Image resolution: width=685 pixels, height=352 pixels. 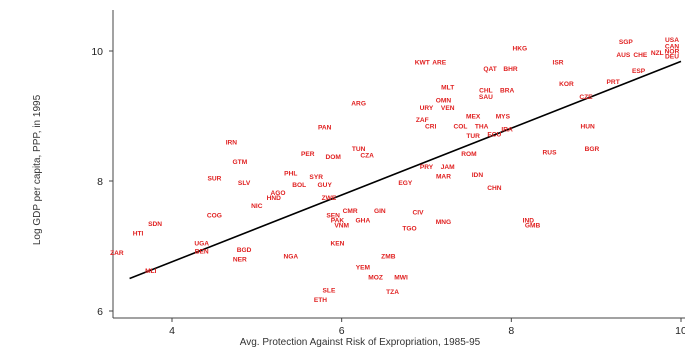 What do you see at coordinates (672, 52) in the screenshot?
I see `point-label-nor: NOR` at bounding box center [672, 52].